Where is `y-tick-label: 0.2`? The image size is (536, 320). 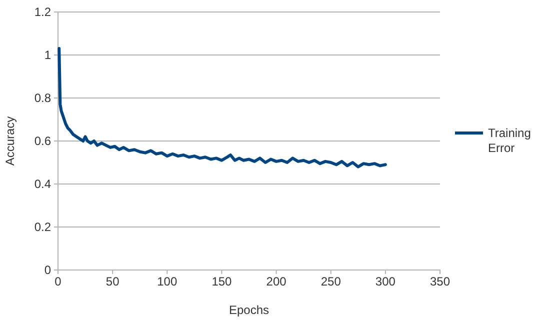
y-tick-label: 0.2 is located at coordinates (43, 227).